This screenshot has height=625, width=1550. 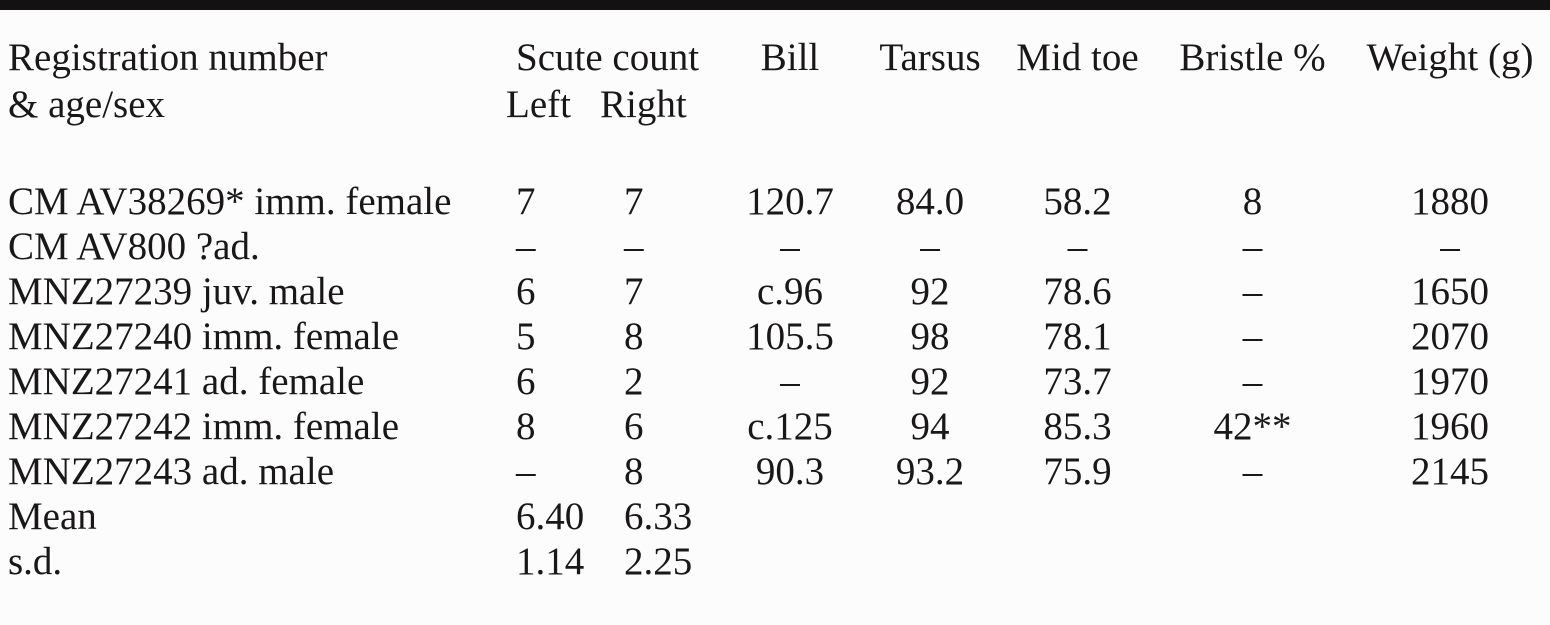 I want to click on table-bottom-rule, so click(x=775, y=2).